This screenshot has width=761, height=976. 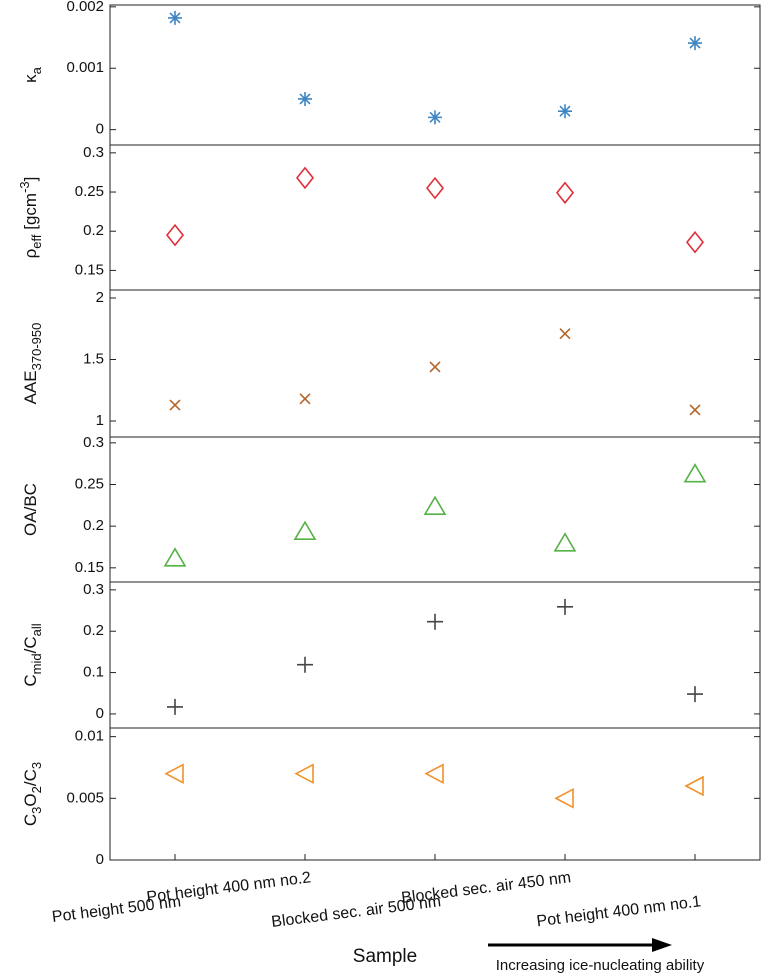 What do you see at coordinates (93, 358) in the screenshot?
I see `y-tick-label: 1.5` at bounding box center [93, 358].